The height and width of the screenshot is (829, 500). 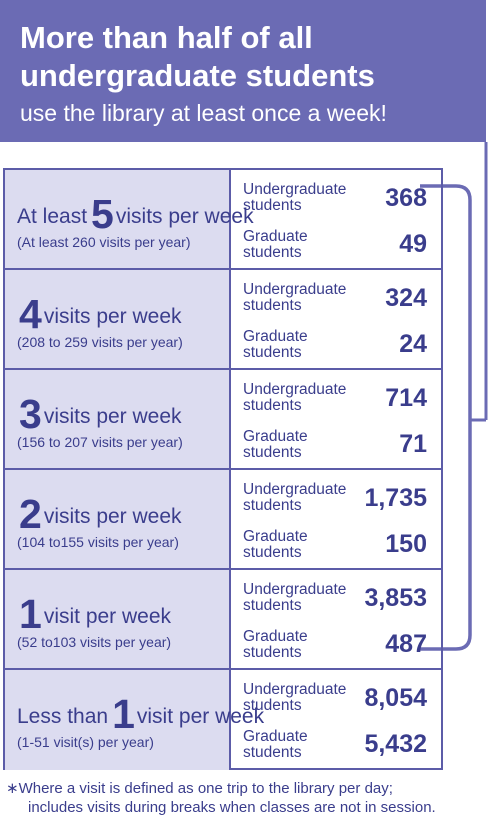 What do you see at coordinates (406, 544) in the screenshot?
I see `grad-count: 150` at bounding box center [406, 544].